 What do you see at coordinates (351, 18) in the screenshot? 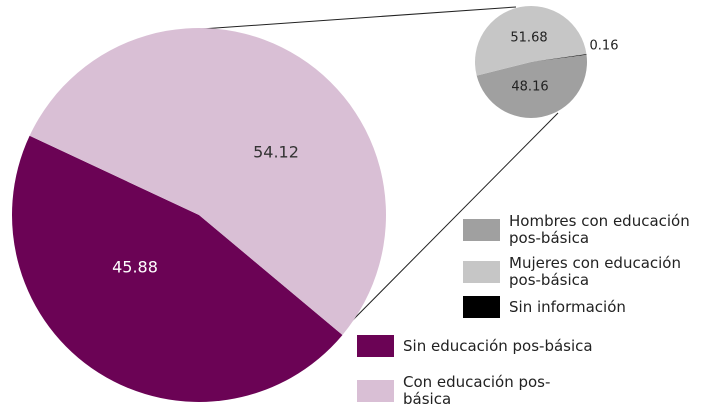
I see `connector-line` at bounding box center [351, 18].